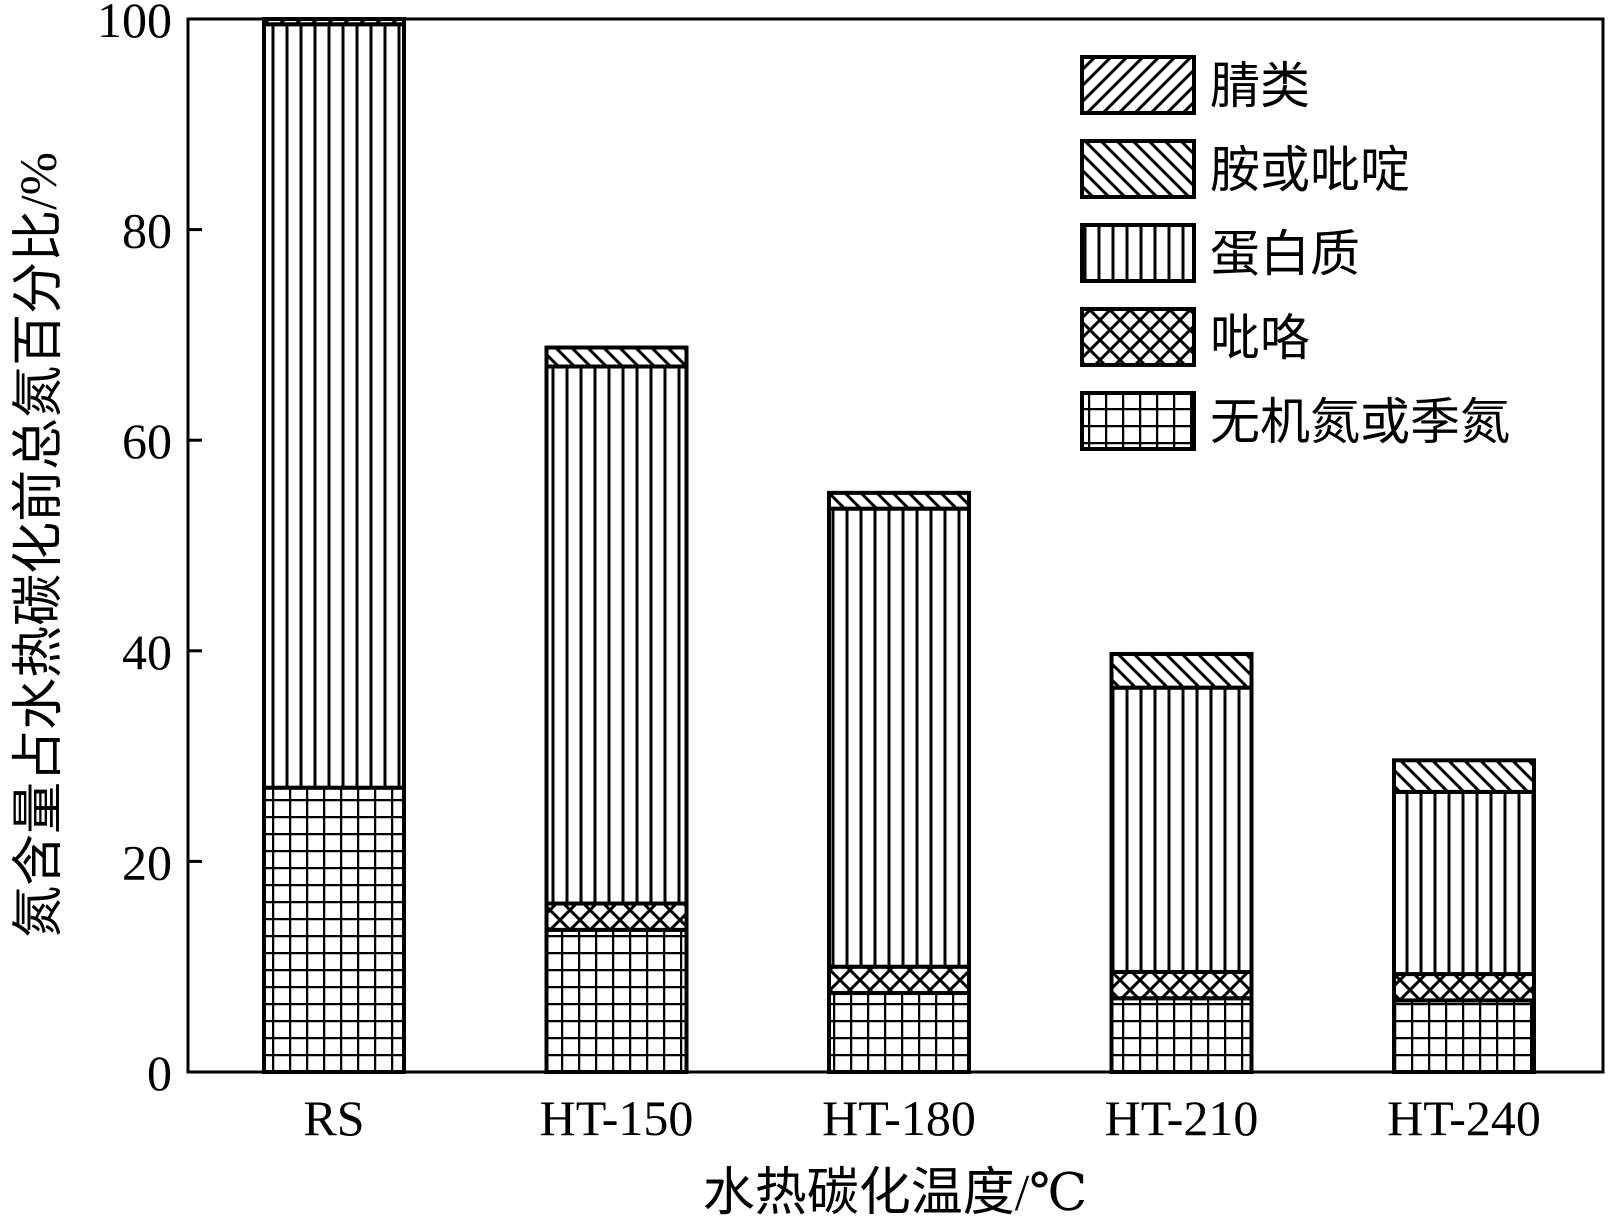 The image size is (1609, 1224). I want to click on y-tick-label: 0, so click(159, 1073).